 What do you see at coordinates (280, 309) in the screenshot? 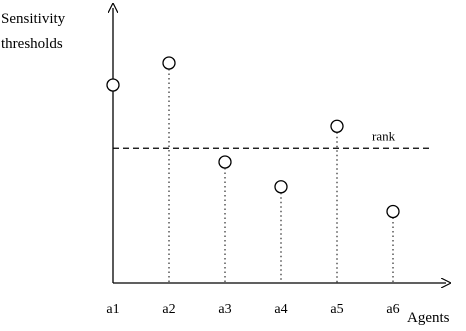
I see `agent-label-a4: a4` at bounding box center [280, 309].